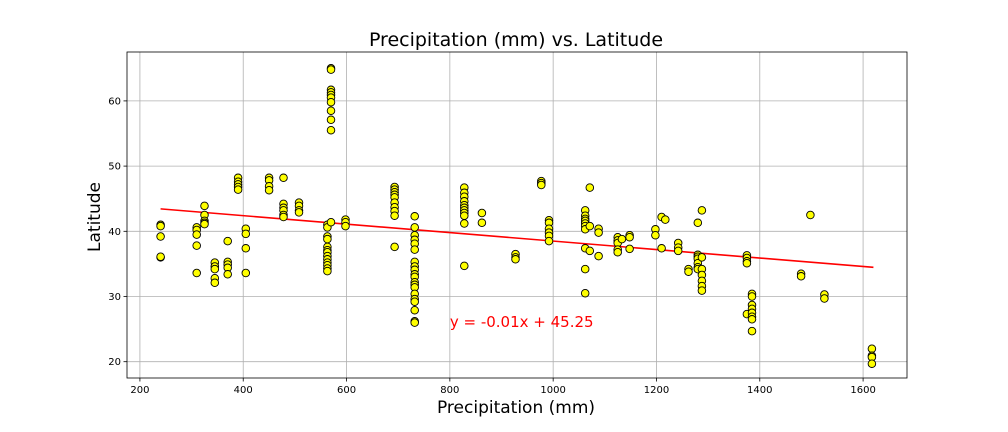 The width and height of the screenshot is (1008, 432). What do you see at coordinates (114, 362) in the screenshot?
I see `y-tick-label: 20` at bounding box center [114, 362].